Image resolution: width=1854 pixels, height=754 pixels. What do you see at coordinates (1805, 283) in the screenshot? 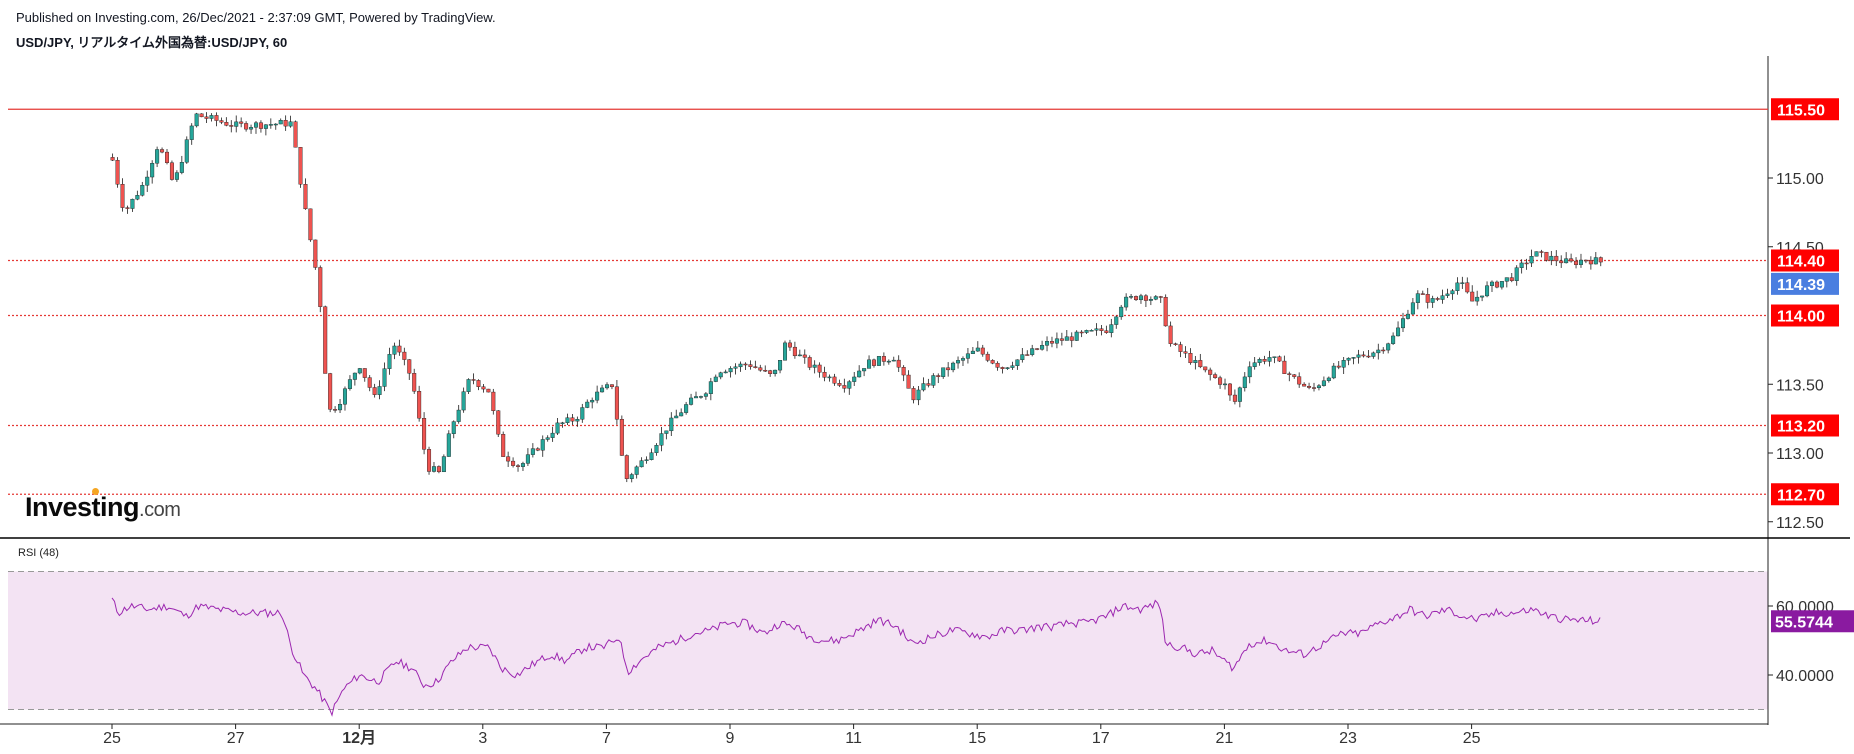
I see `current-price-badge` at bounding box center [1805, 283].